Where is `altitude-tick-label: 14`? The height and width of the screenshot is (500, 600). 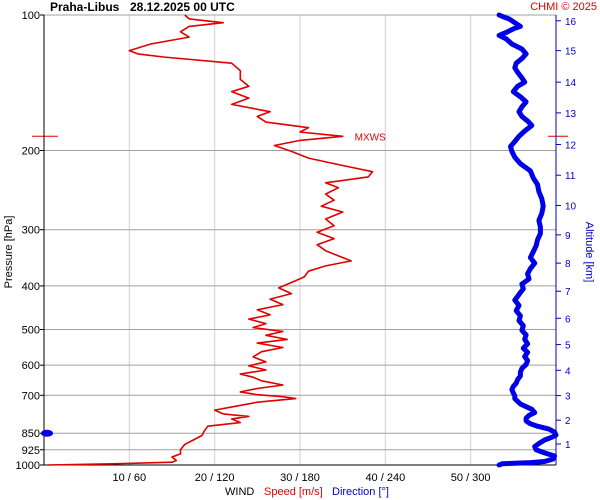 altitude-tick-label: 14 is located at coordinates (571, 83).